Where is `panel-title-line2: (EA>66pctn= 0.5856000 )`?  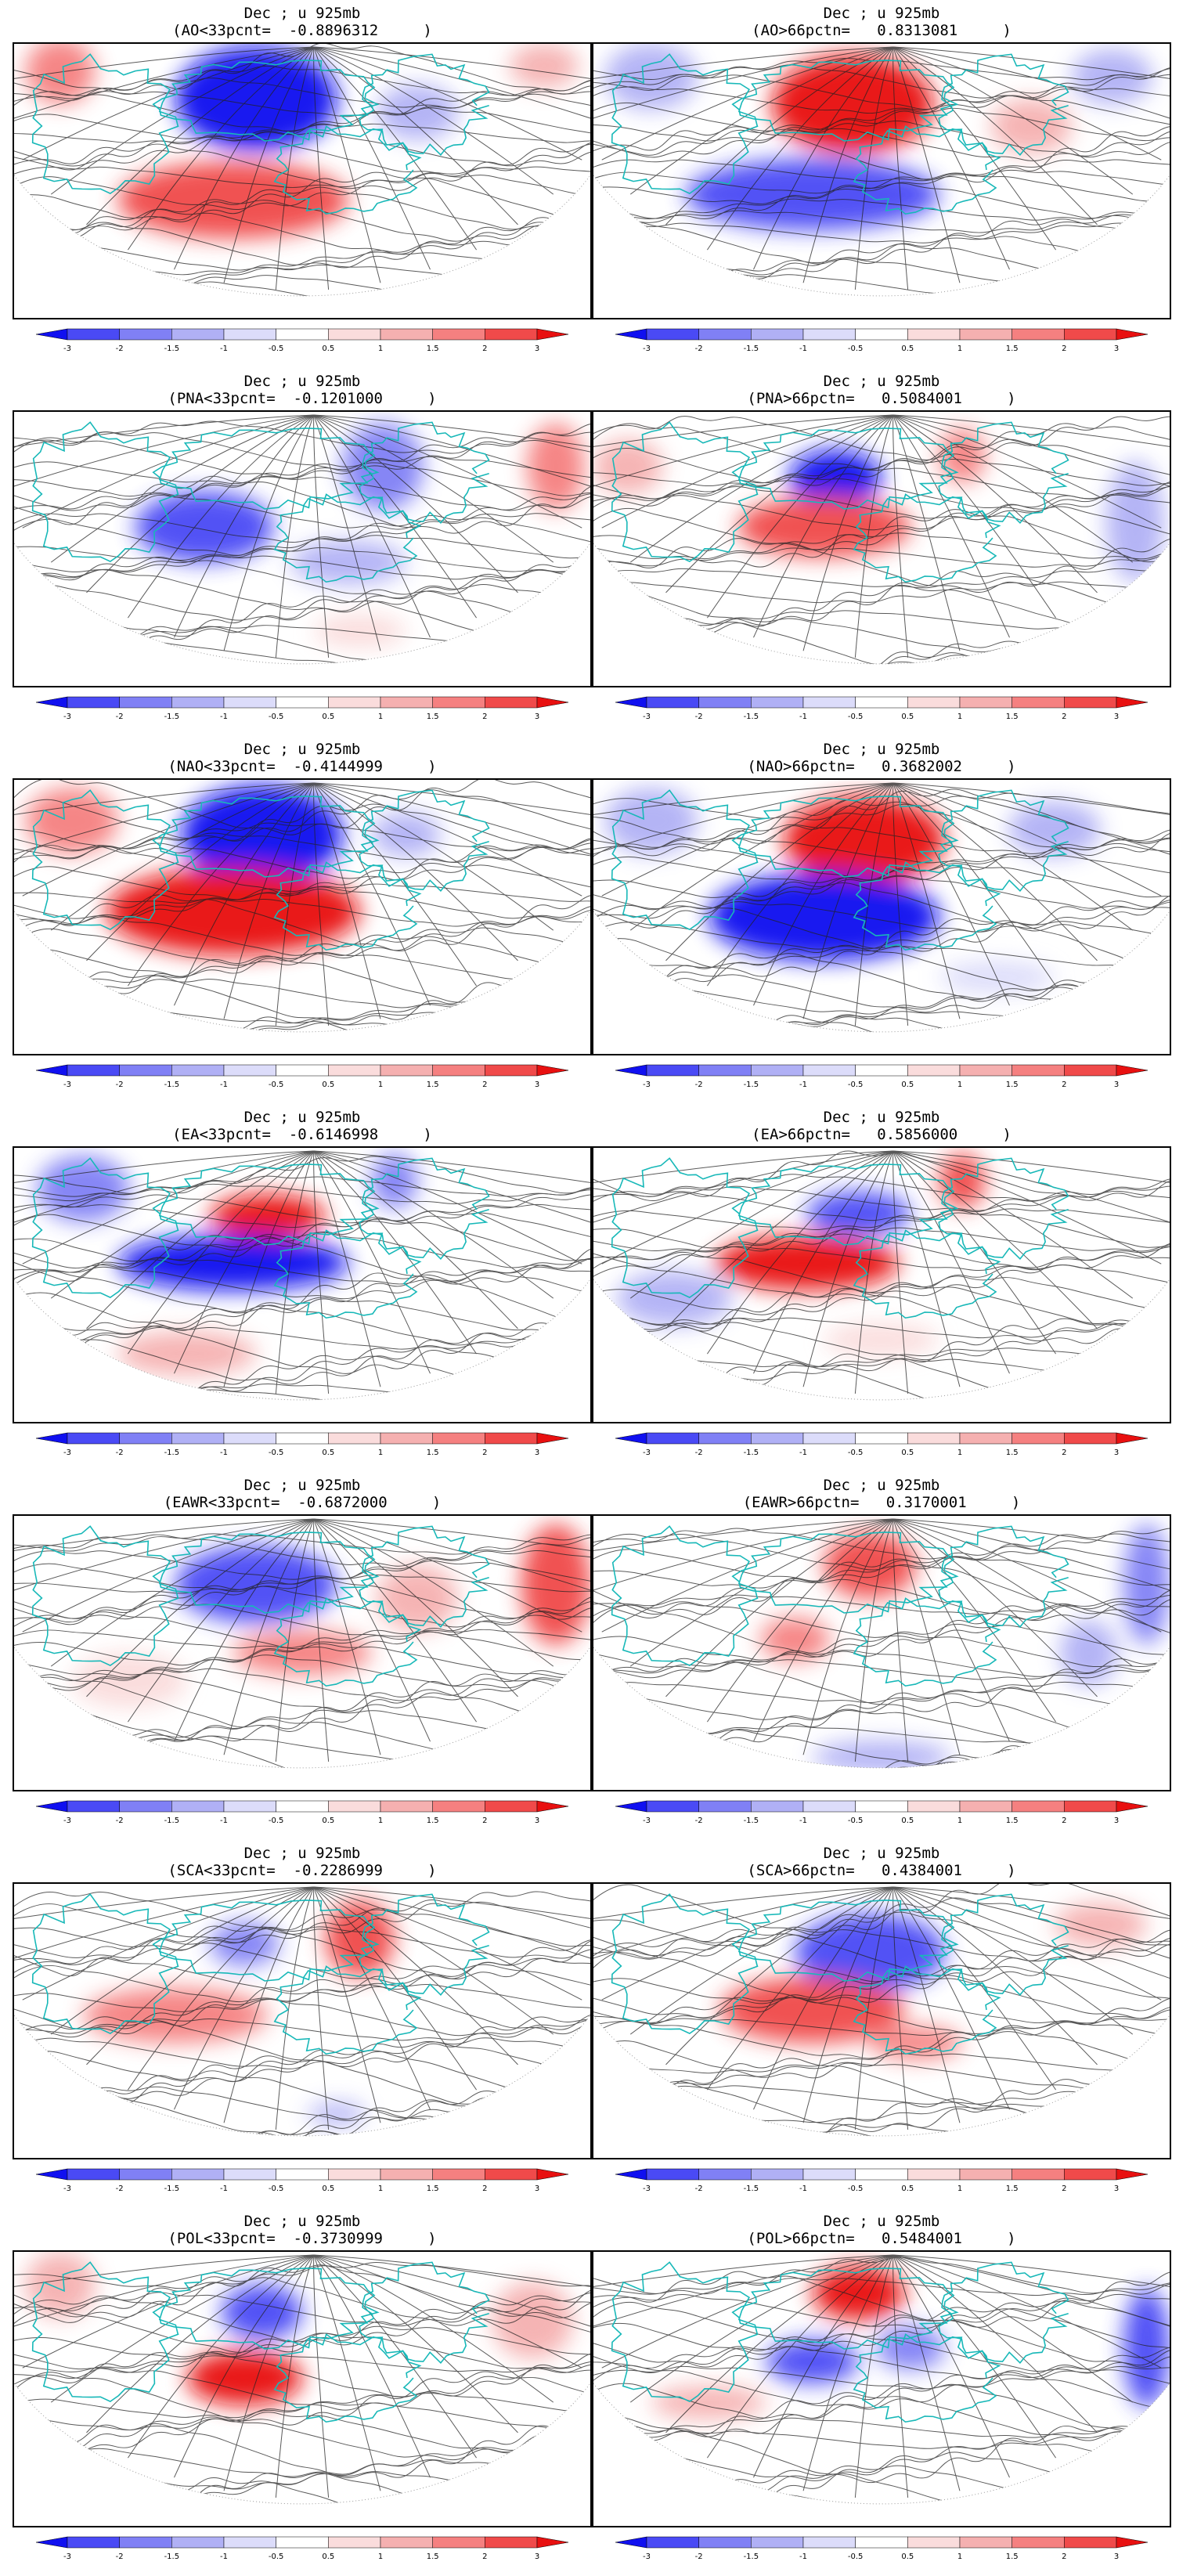
panel-title-line2: (EA>66pctn= 0.5856000 ) is located at coordinates (882, 1134).